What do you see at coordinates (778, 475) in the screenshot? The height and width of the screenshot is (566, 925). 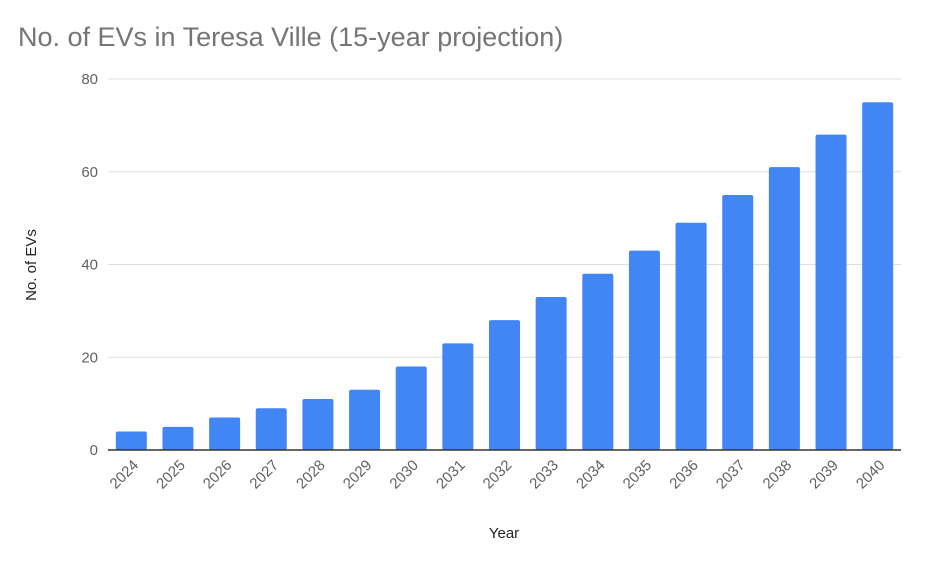 I see `x-tick-label: 2038` at bounding box center [778, 475].